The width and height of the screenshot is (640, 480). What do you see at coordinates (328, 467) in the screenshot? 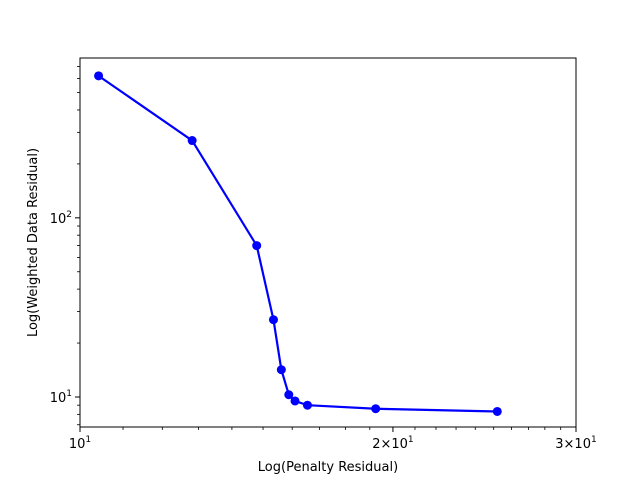
I see `x-axis-label: Log(Penalty Residual)` at bounding box center [328, 467].